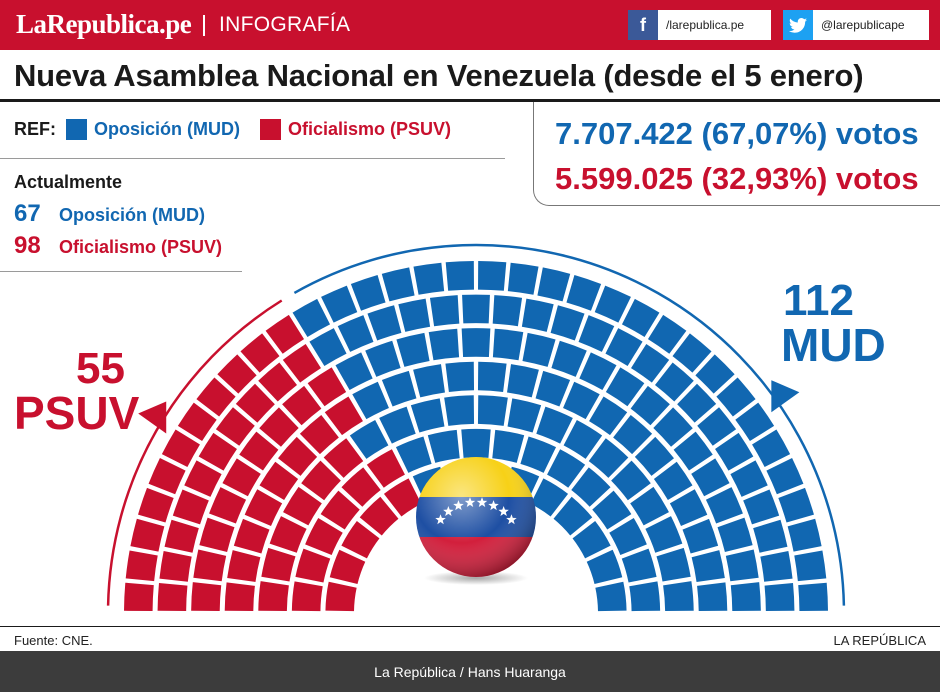  I want to click on footer-bar: La República / Hans Huaranga, so click(470, 671).